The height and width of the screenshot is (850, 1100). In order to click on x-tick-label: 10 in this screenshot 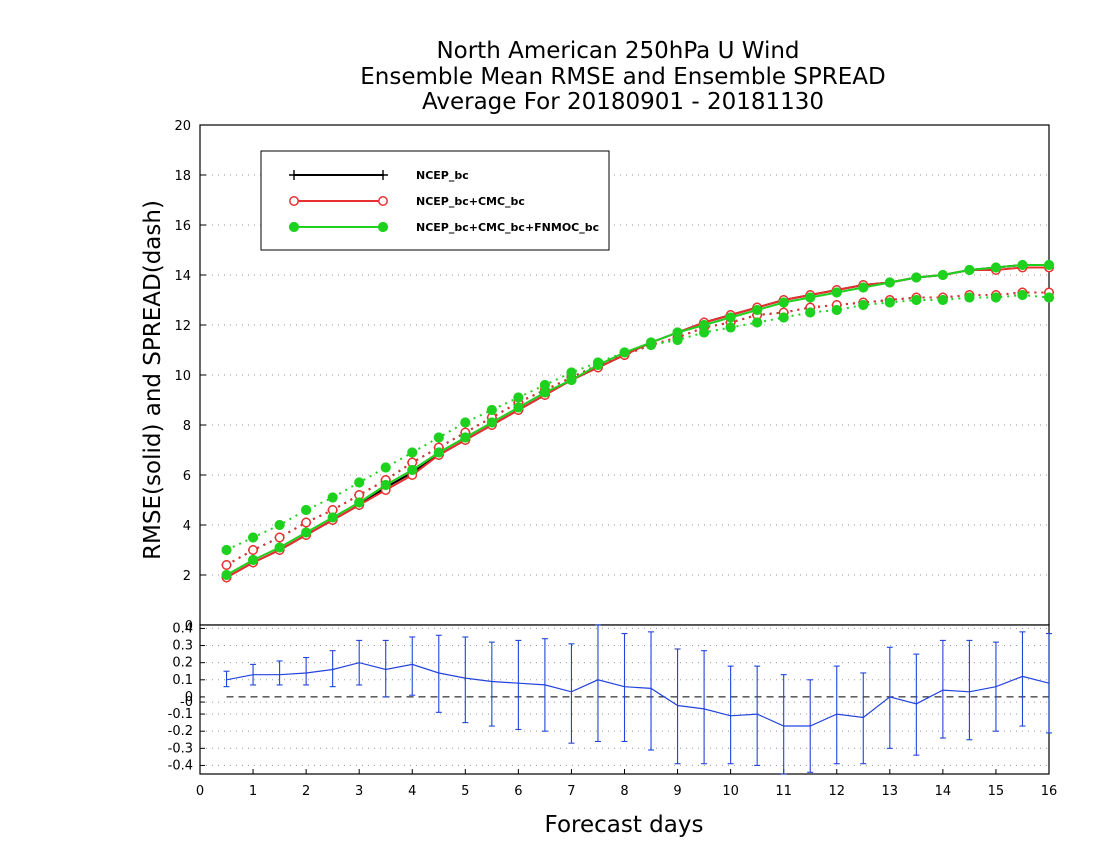, I will do `click(730, 791)`.